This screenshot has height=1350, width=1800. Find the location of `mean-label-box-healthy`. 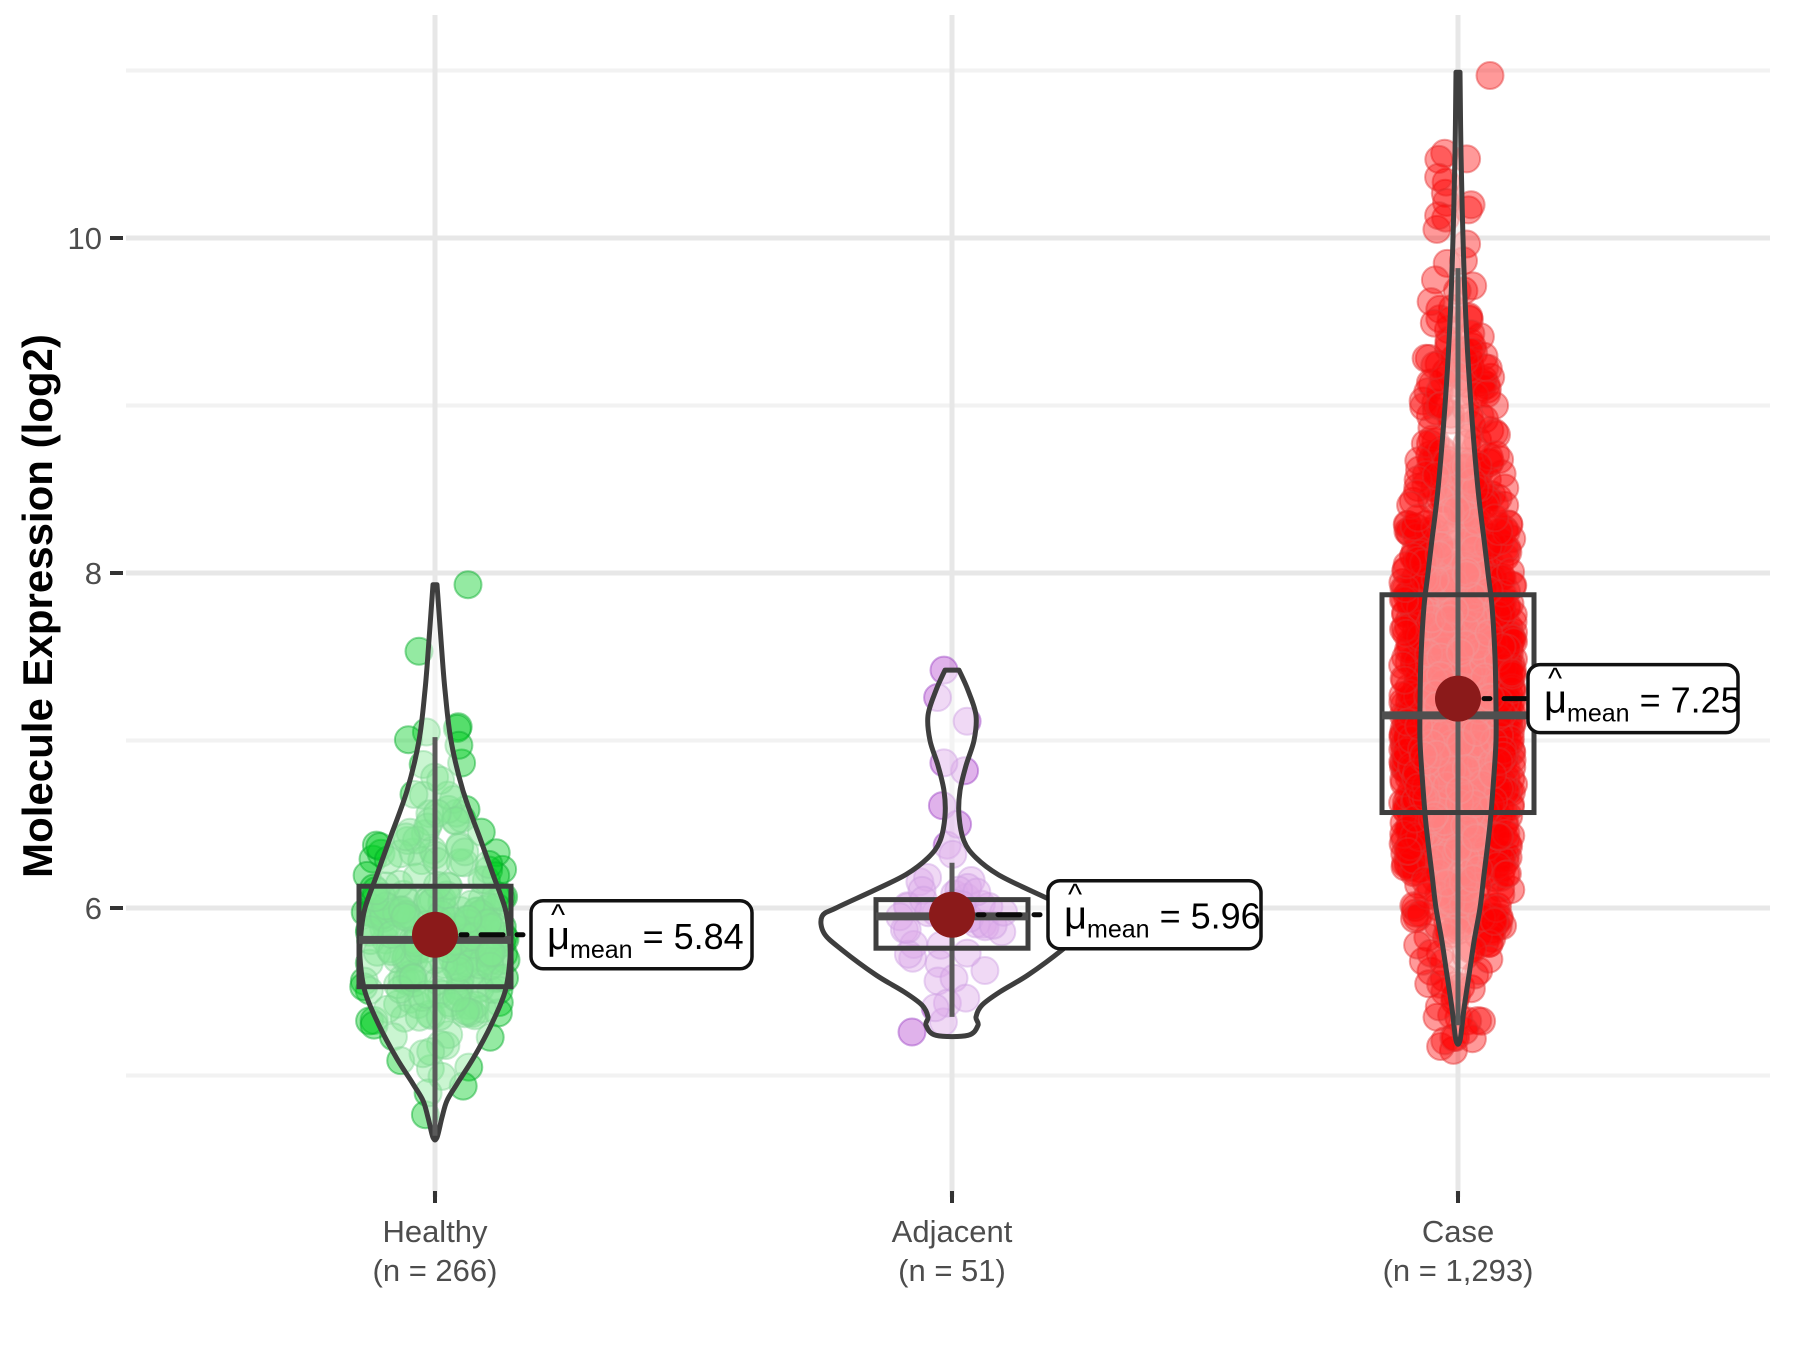

mean-label-box-healthy is located at coordinates (641, 935).